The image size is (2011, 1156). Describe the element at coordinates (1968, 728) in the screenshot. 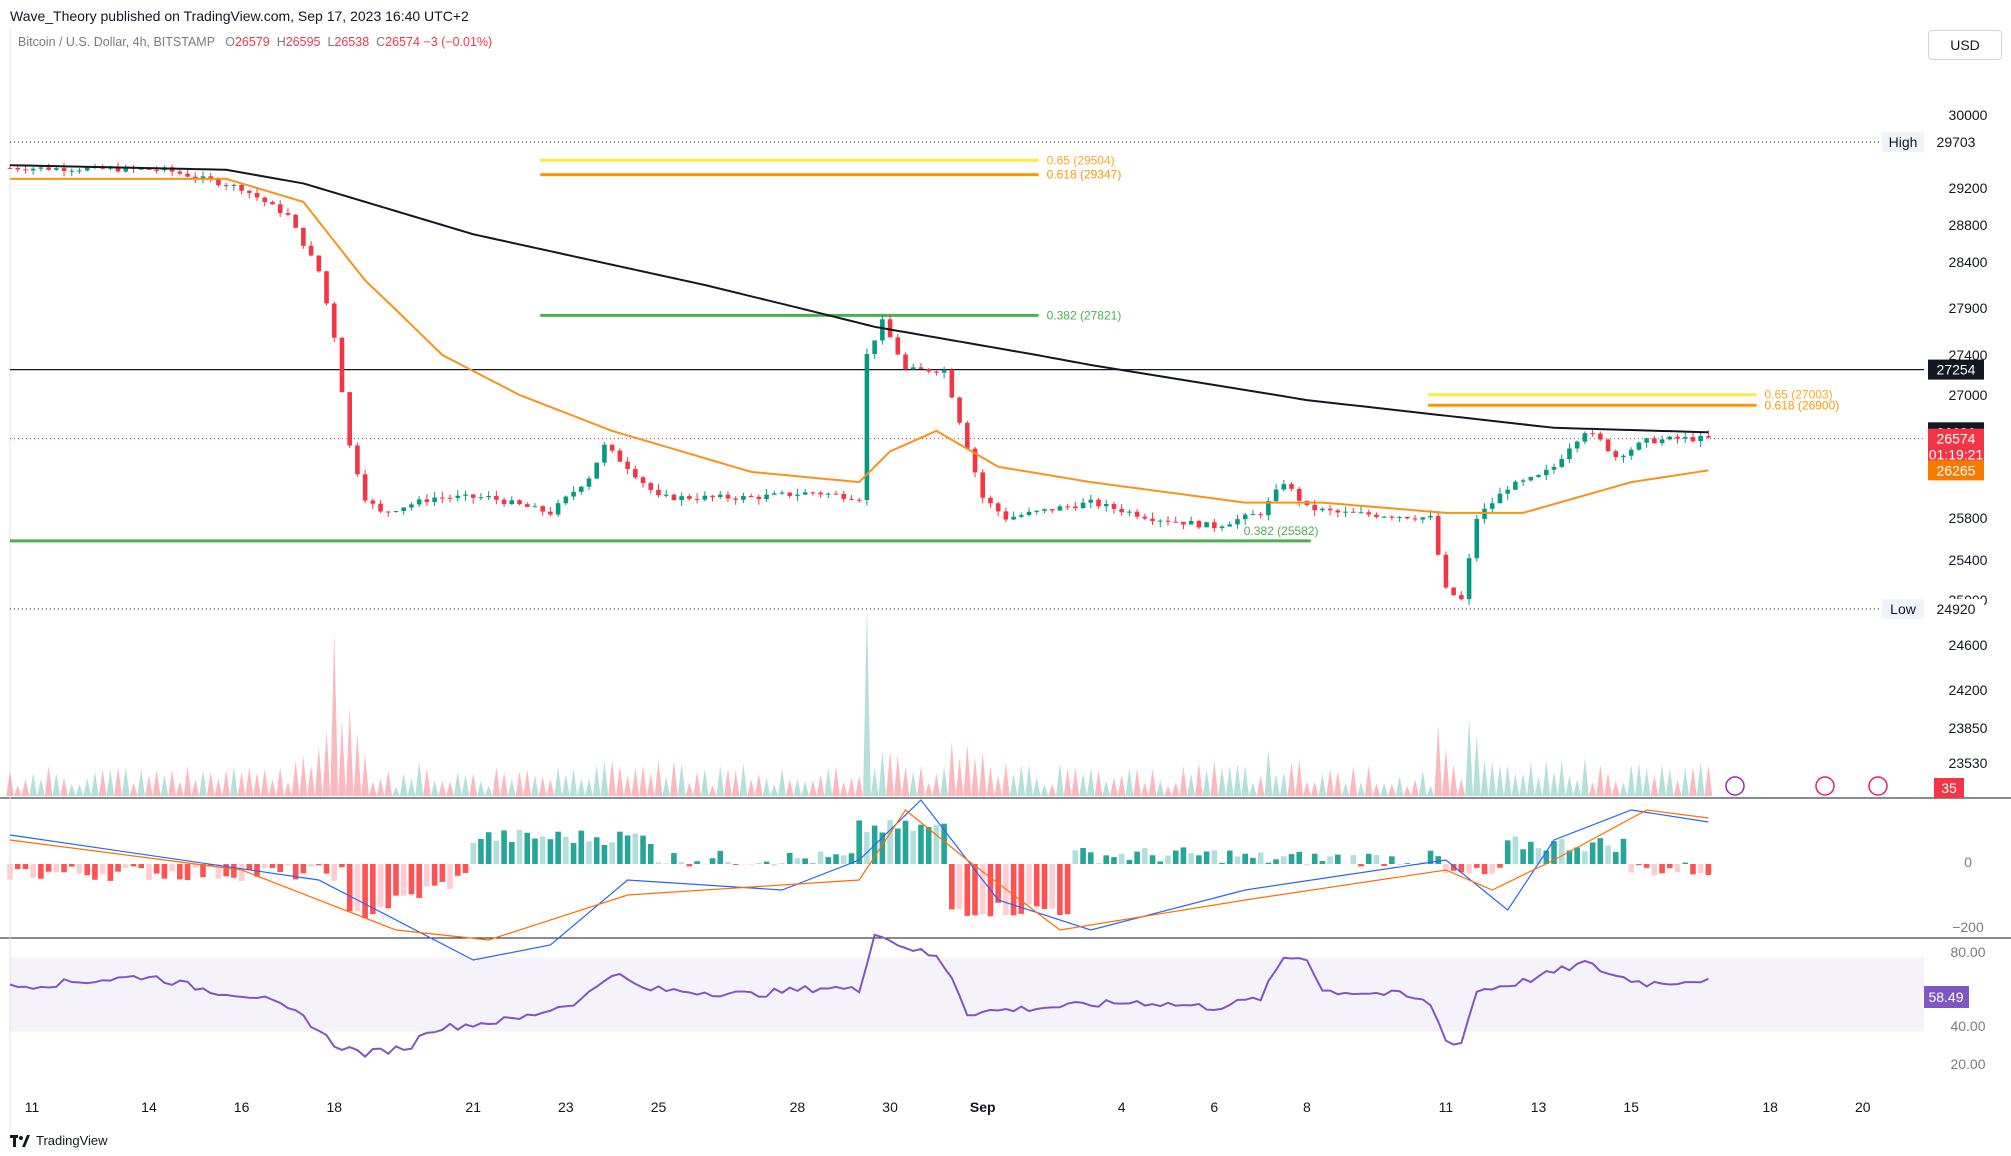

I see `price-tick-label: 23850` at that location.